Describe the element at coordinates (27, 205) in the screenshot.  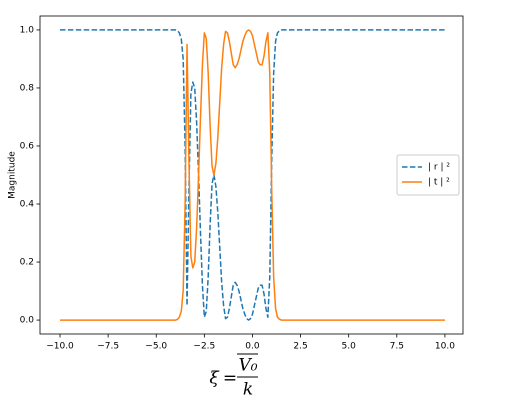
I see `y-tick-label: 0.4` at that location.